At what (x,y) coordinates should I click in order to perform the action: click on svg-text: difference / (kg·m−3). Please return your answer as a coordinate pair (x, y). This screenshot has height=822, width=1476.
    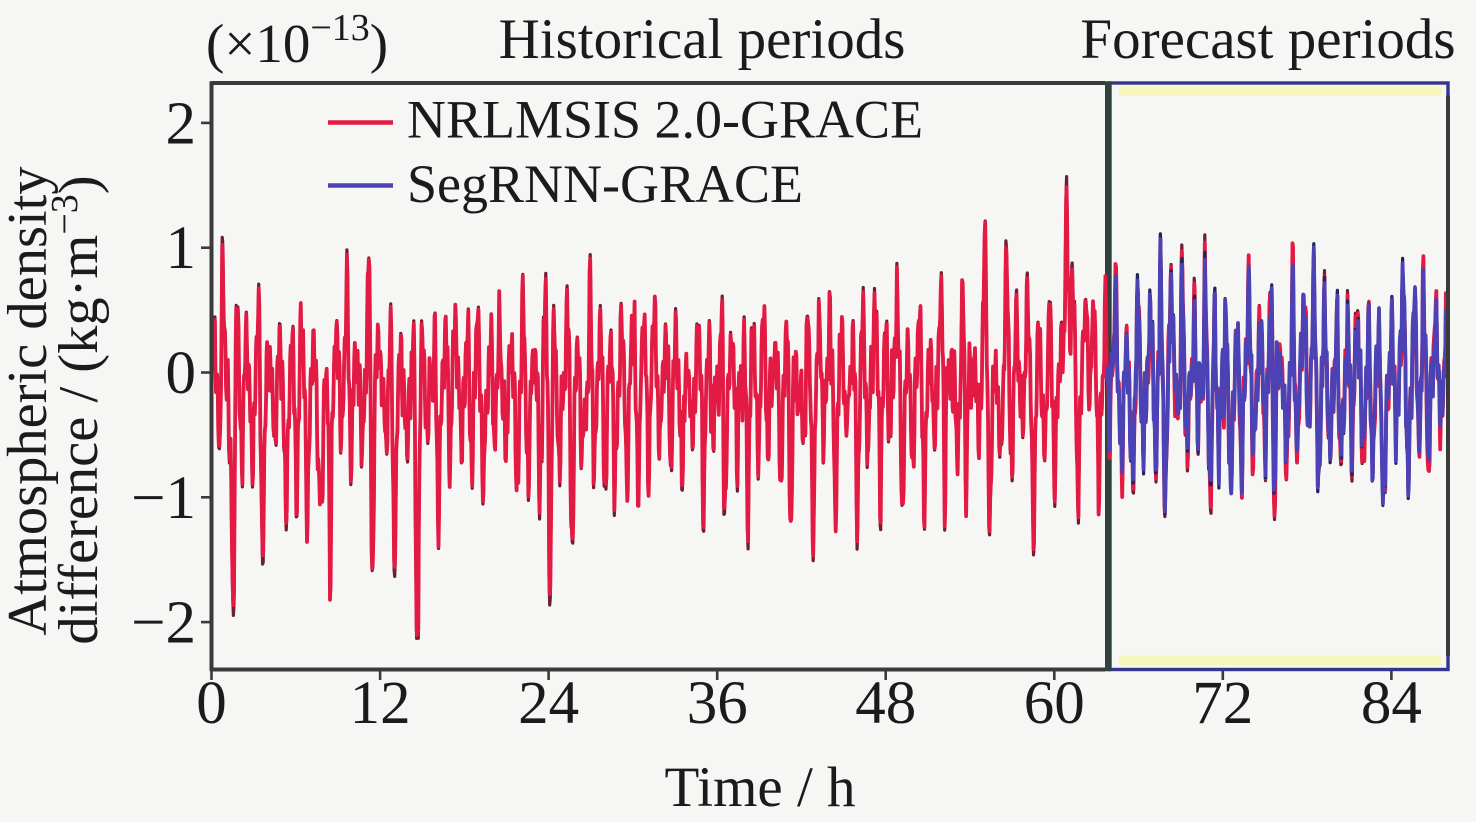
    Looking at the image, I should click on (77, 409).